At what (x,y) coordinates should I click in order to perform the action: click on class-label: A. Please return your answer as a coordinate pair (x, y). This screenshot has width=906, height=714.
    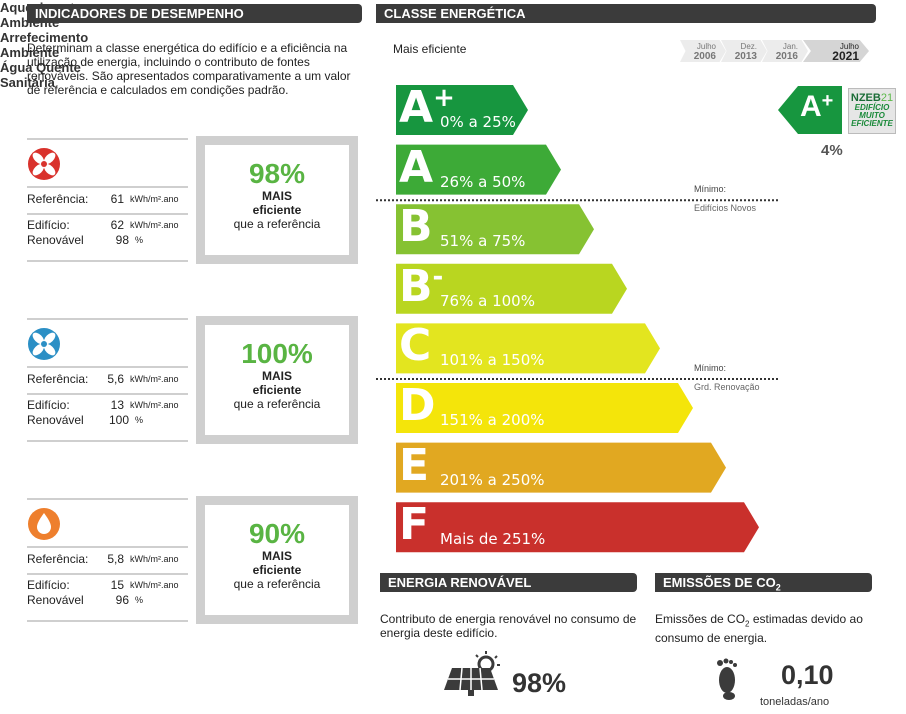
    Looking at the image, I should click on (416, 167).